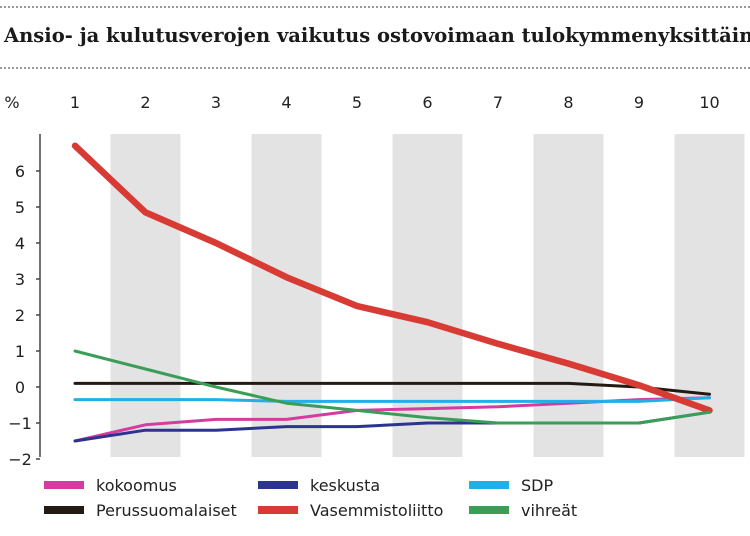 The height and width of the screenshot is (536, 750). I want to click on series-line-sdp, so click(392, 399).